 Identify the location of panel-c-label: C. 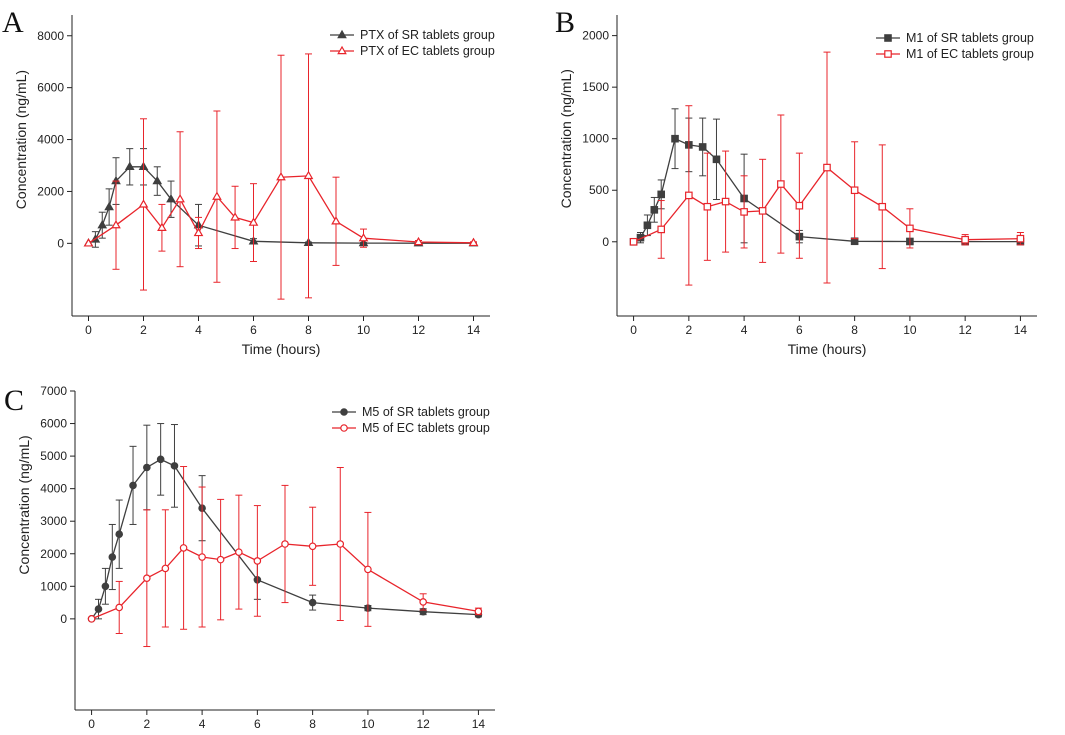
(14, 400).